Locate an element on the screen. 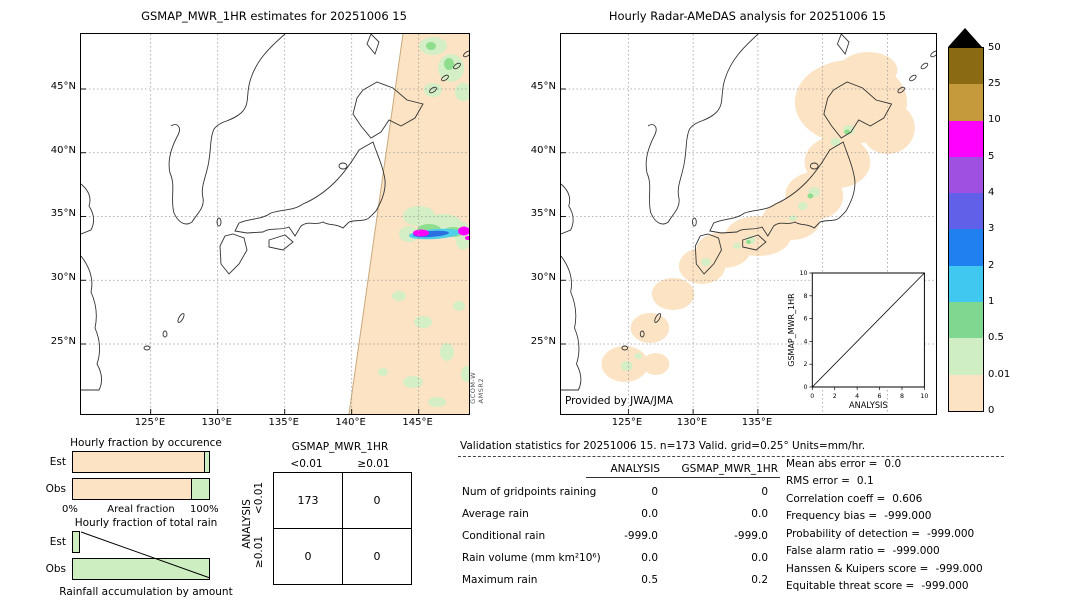 This screenshot has height=612, width=1080. occurrence-bar-obs is located at coordinates (141, 489).